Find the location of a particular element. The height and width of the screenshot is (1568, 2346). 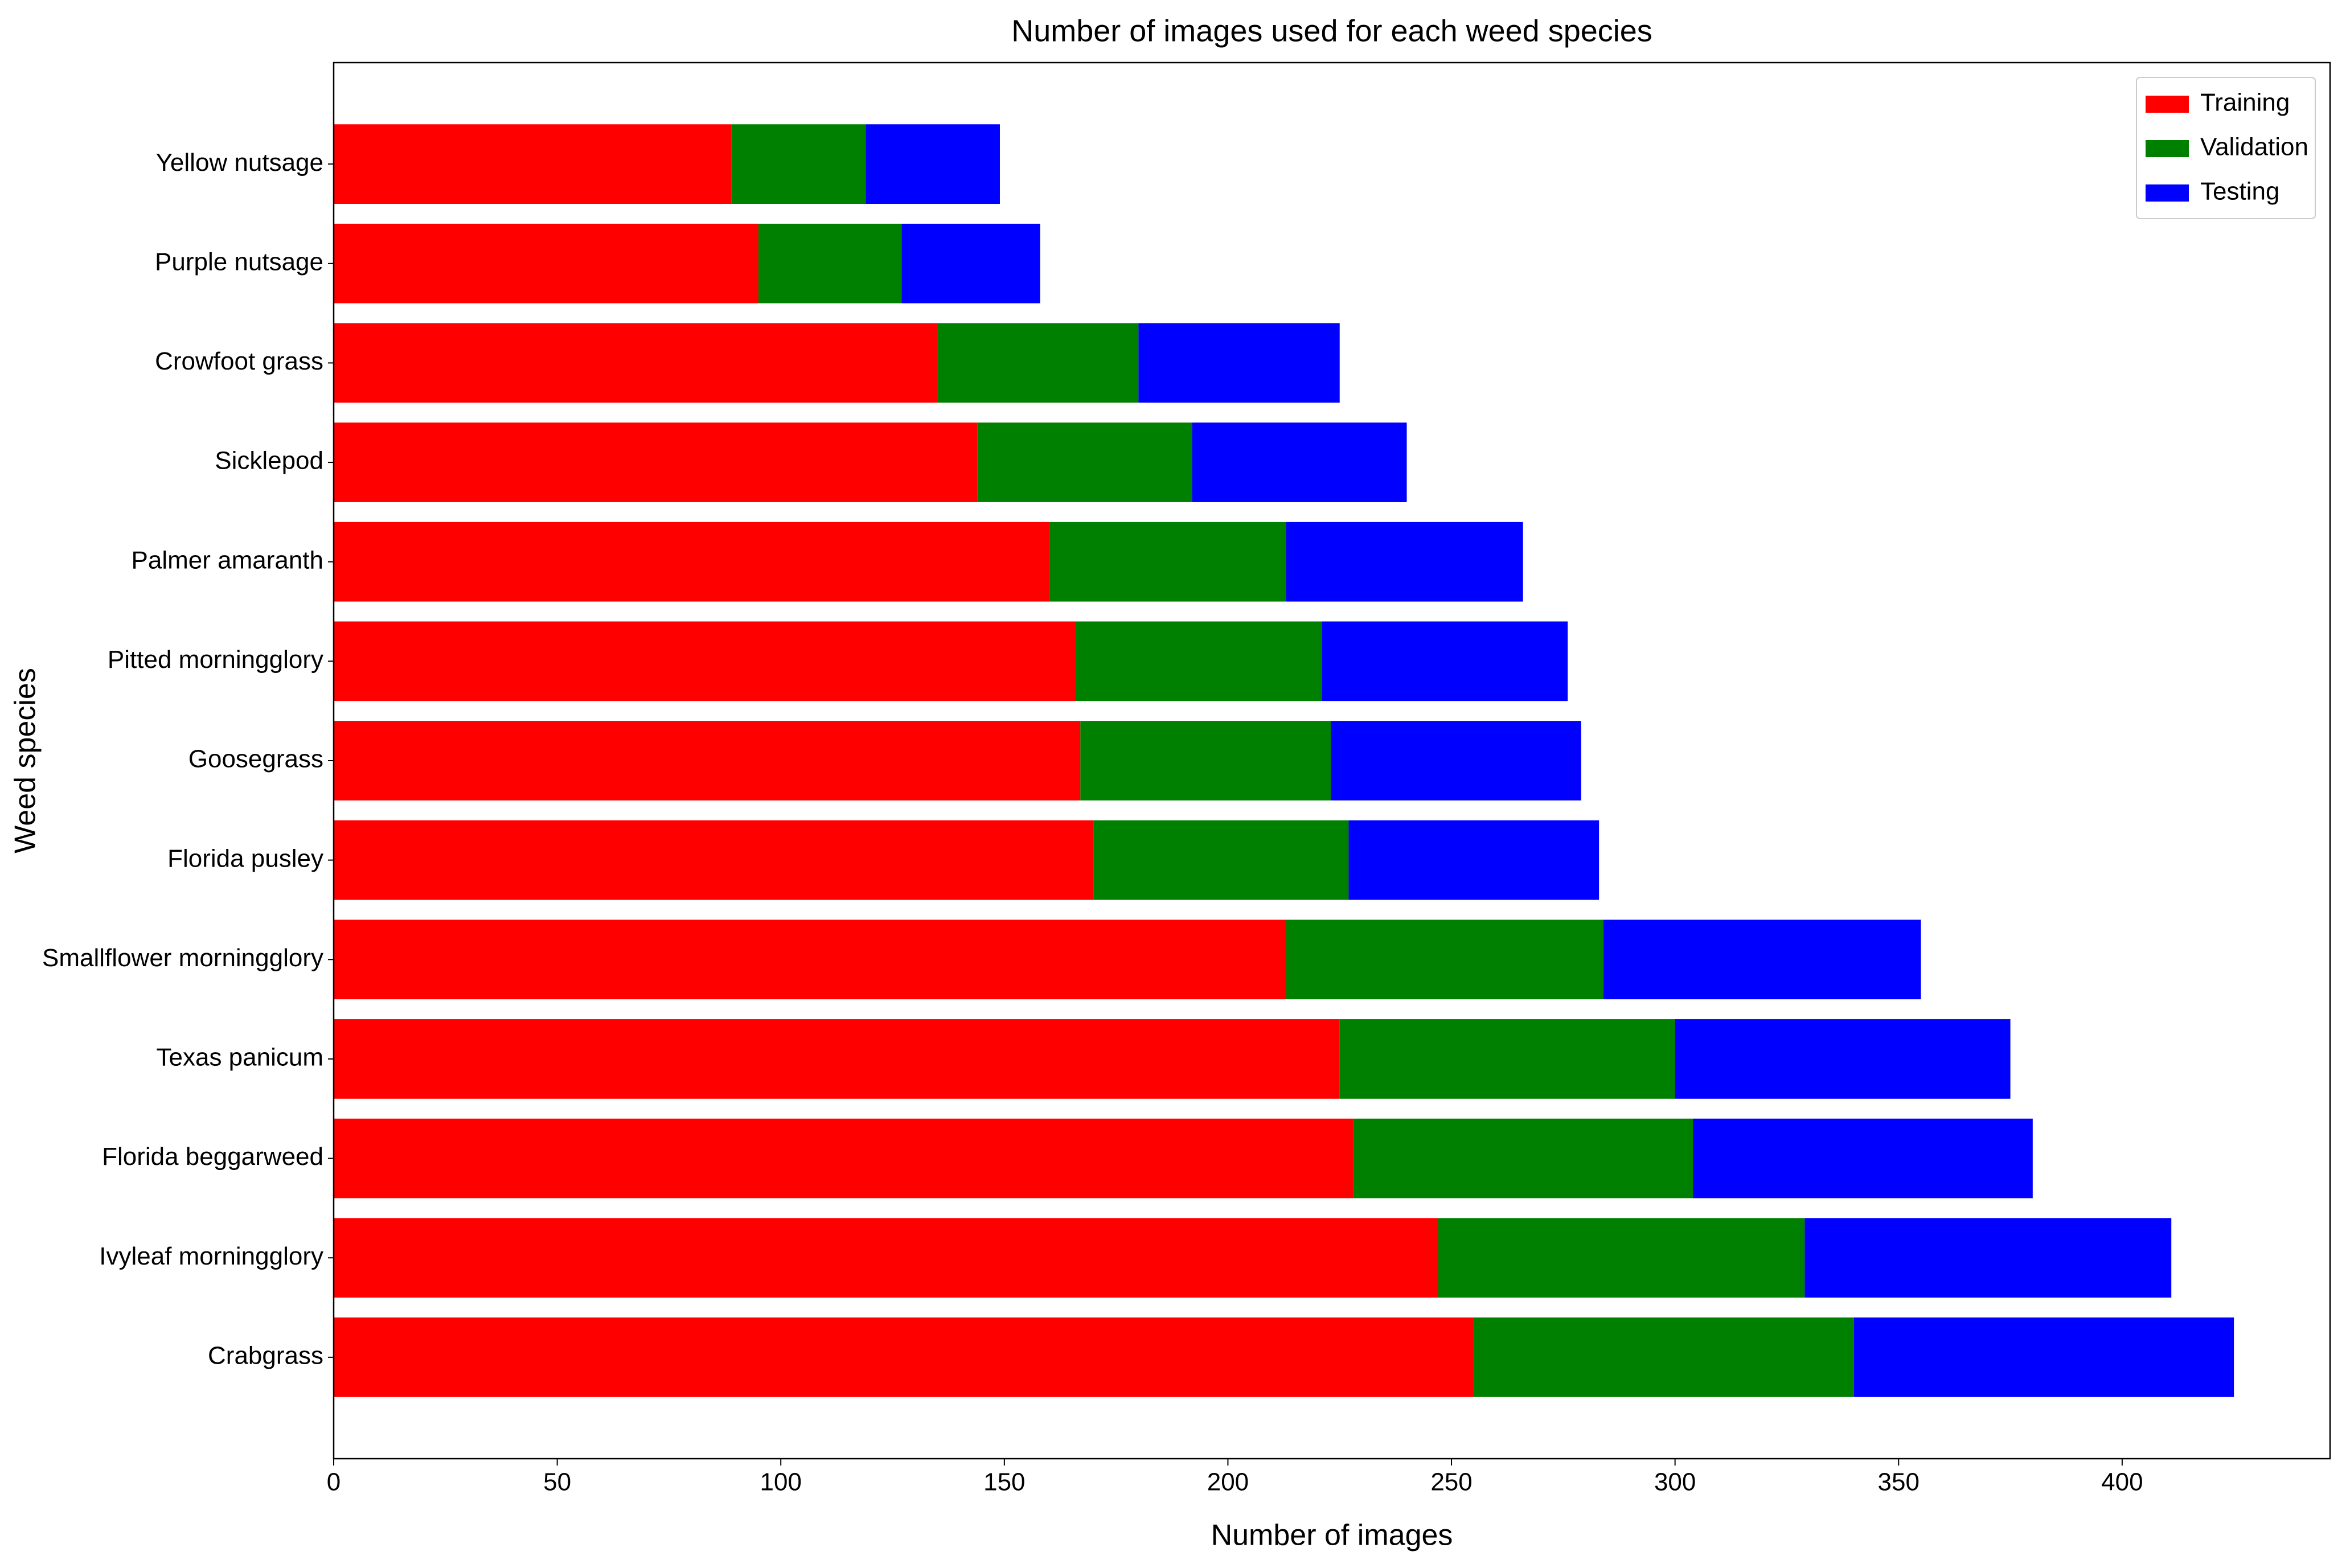

y-axis-label: Weed species is located at coordinates (25, 760).